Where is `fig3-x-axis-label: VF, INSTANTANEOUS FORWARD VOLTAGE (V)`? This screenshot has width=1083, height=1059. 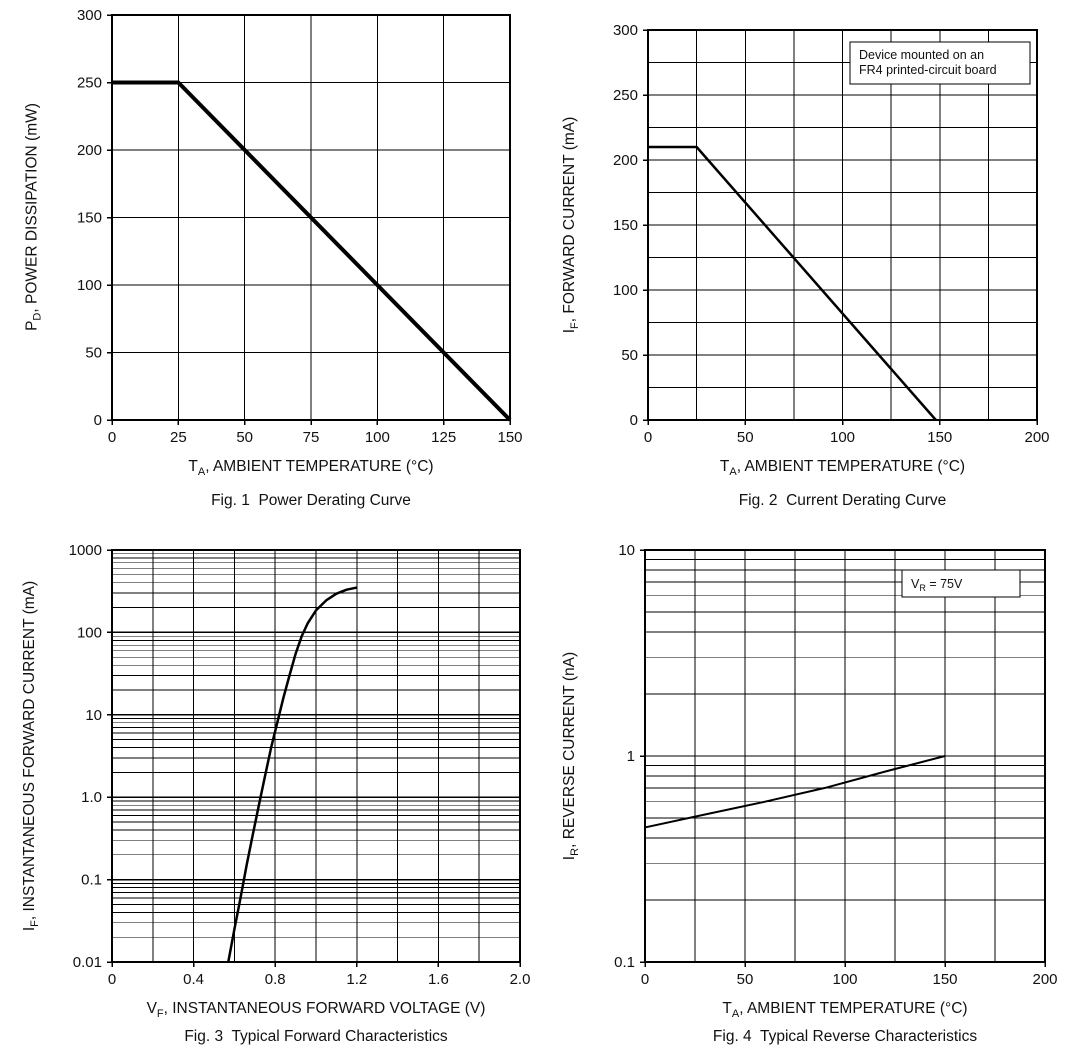 fig3-x-axis-label: VF, INSTANTANEOUS FORWARD VOLTAGE (V) is located at coordinates (316, 1010).